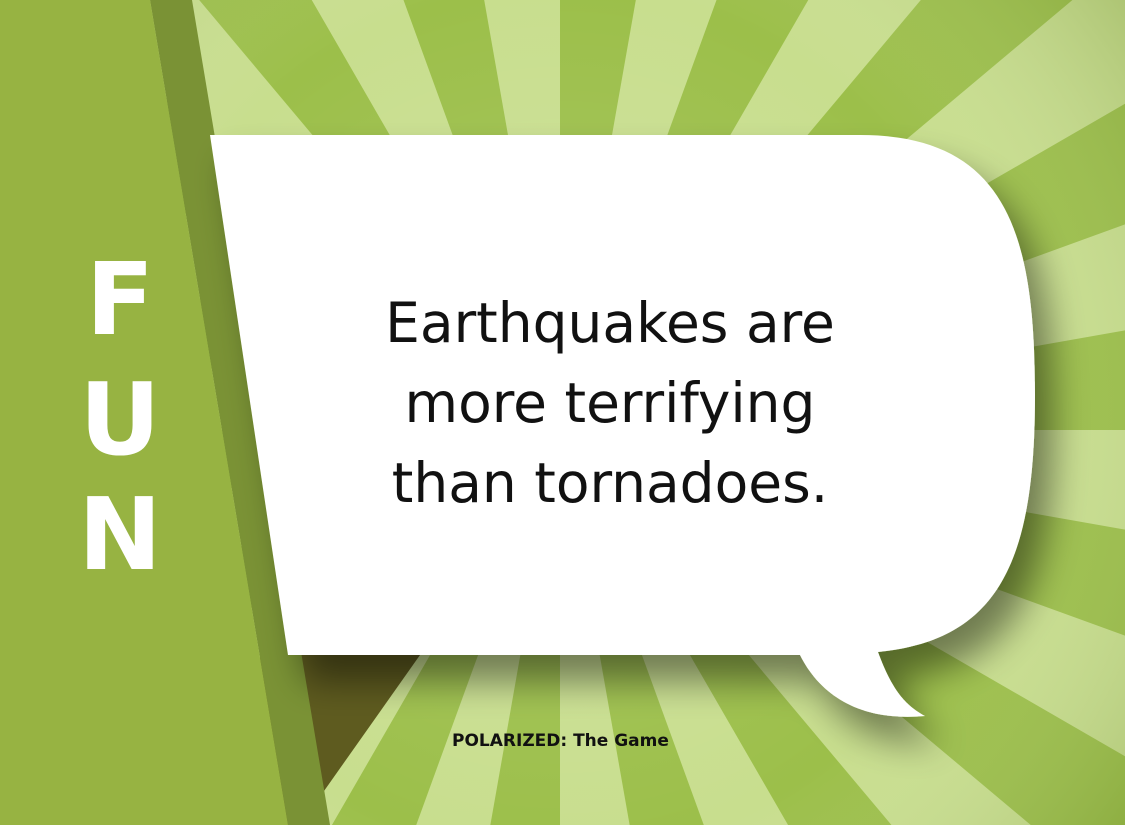 The width and height of the screenshot is (1125, 825). I want to click on statement-line-2: more terrifying, so click(610, 403).